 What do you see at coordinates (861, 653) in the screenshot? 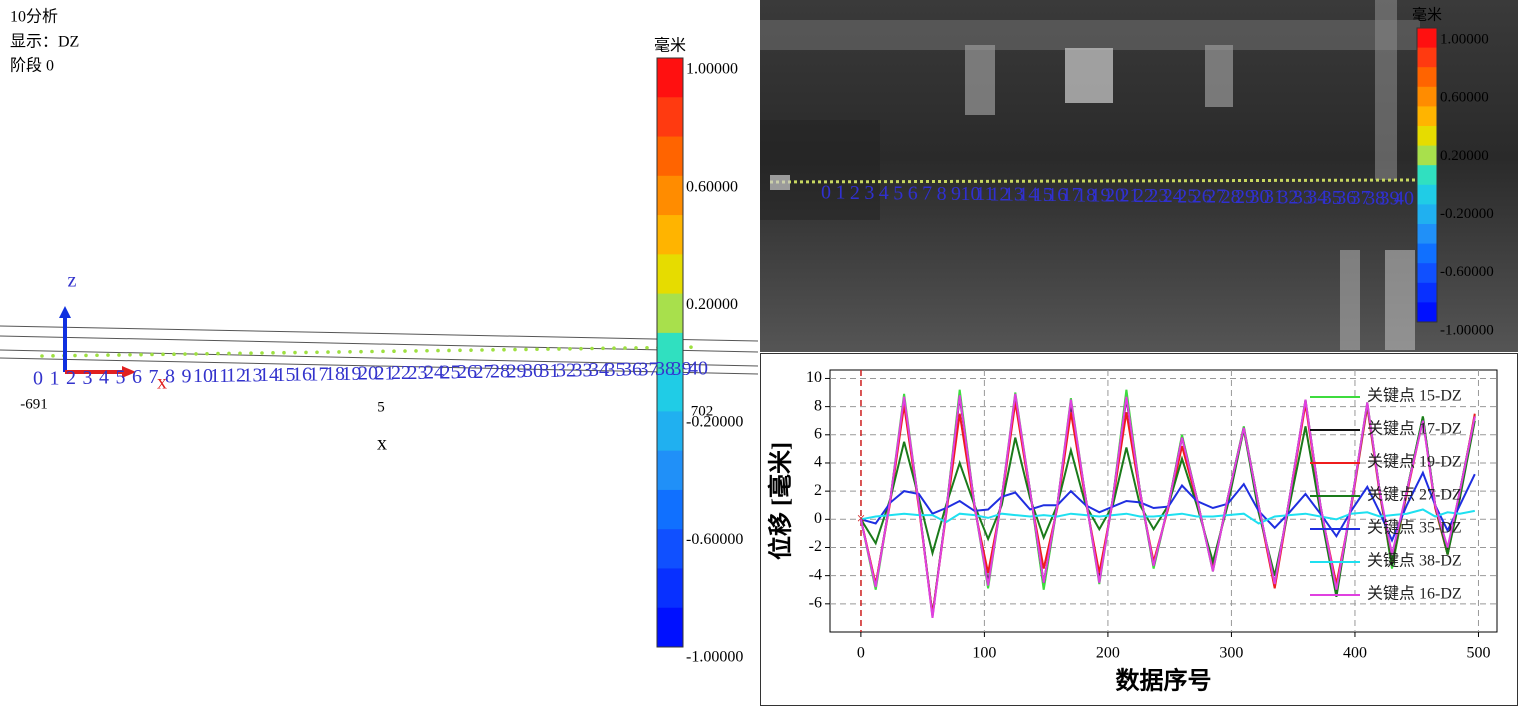
I see `x-tick-label: 0` at bounding box center [861, 653].